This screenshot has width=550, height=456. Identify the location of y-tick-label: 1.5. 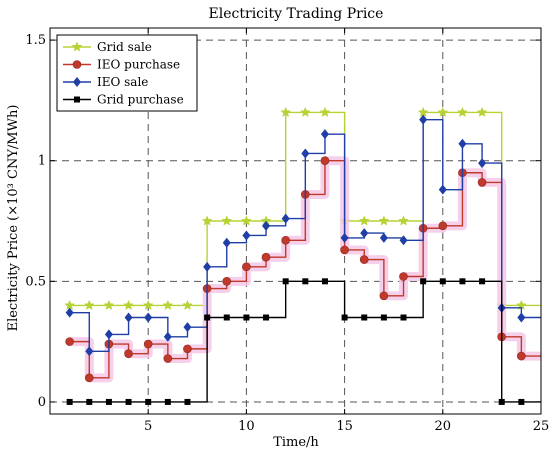
(35, 40).